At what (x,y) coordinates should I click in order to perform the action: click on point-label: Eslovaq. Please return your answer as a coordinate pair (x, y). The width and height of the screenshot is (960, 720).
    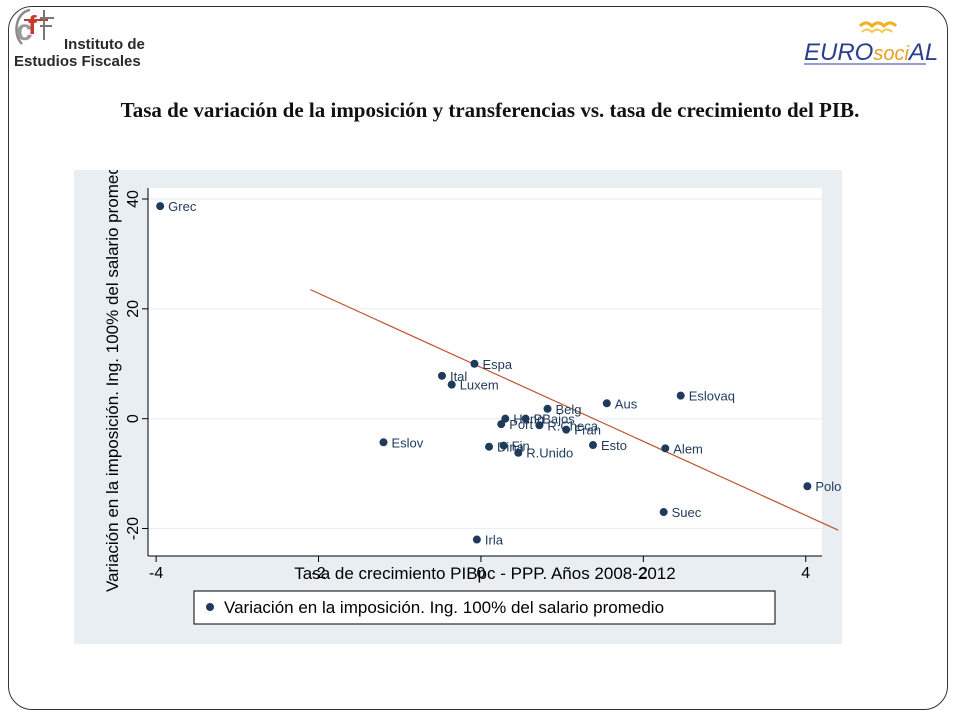
    Looking at the image, I should click on (712, 396).